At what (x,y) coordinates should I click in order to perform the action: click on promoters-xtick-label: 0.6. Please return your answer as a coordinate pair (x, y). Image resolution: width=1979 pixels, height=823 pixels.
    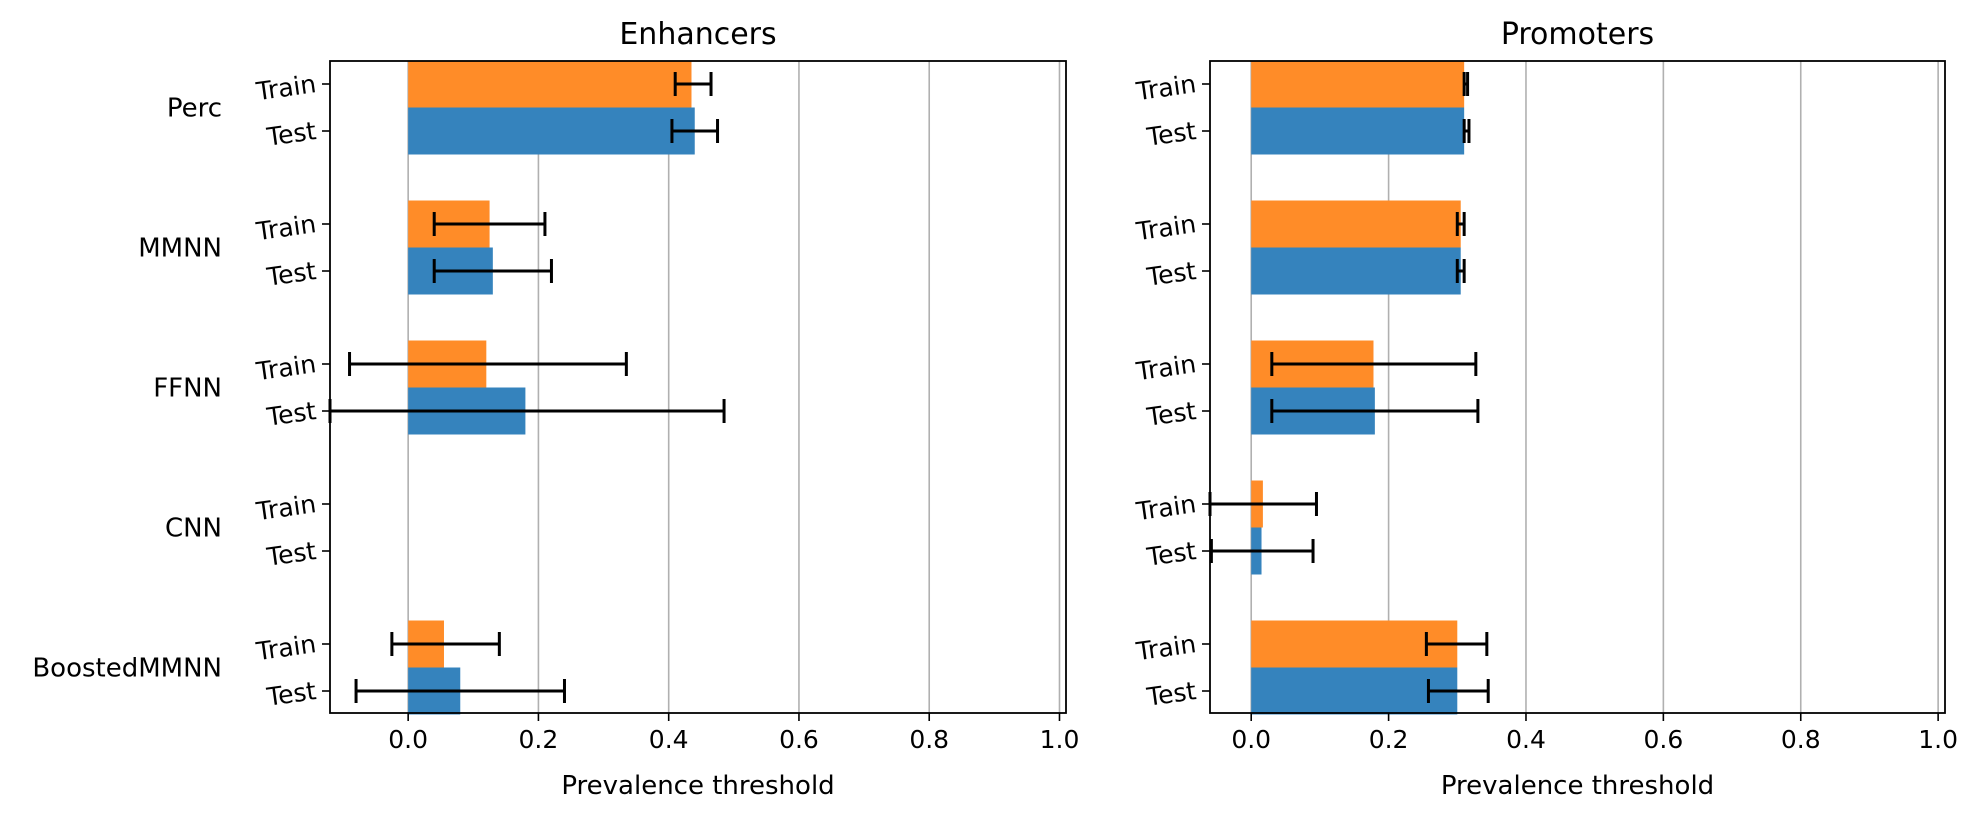
    Looking at the image, I should click on (1663, 739).